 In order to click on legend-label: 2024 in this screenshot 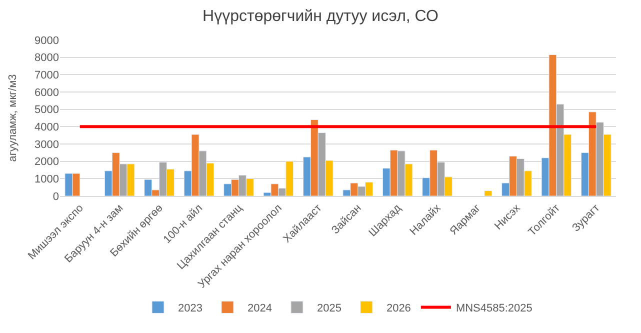, I will do `click(259, 308)`.